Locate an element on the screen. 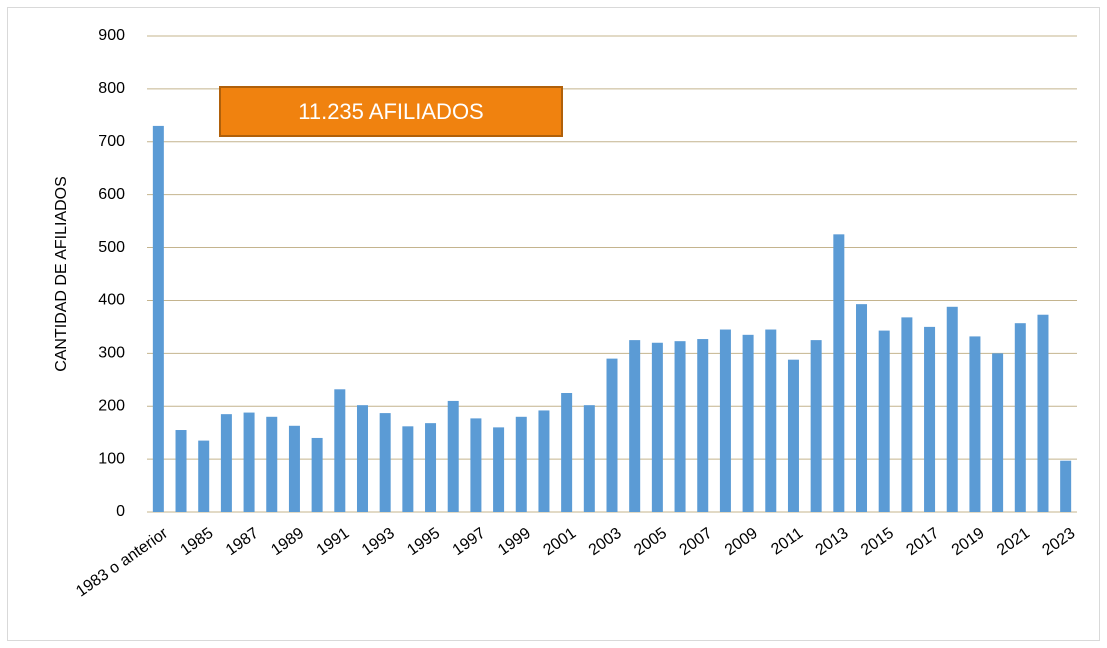 The image size is (1107, 648). y-tick-label: 800 is located at coordinates (111, 88).